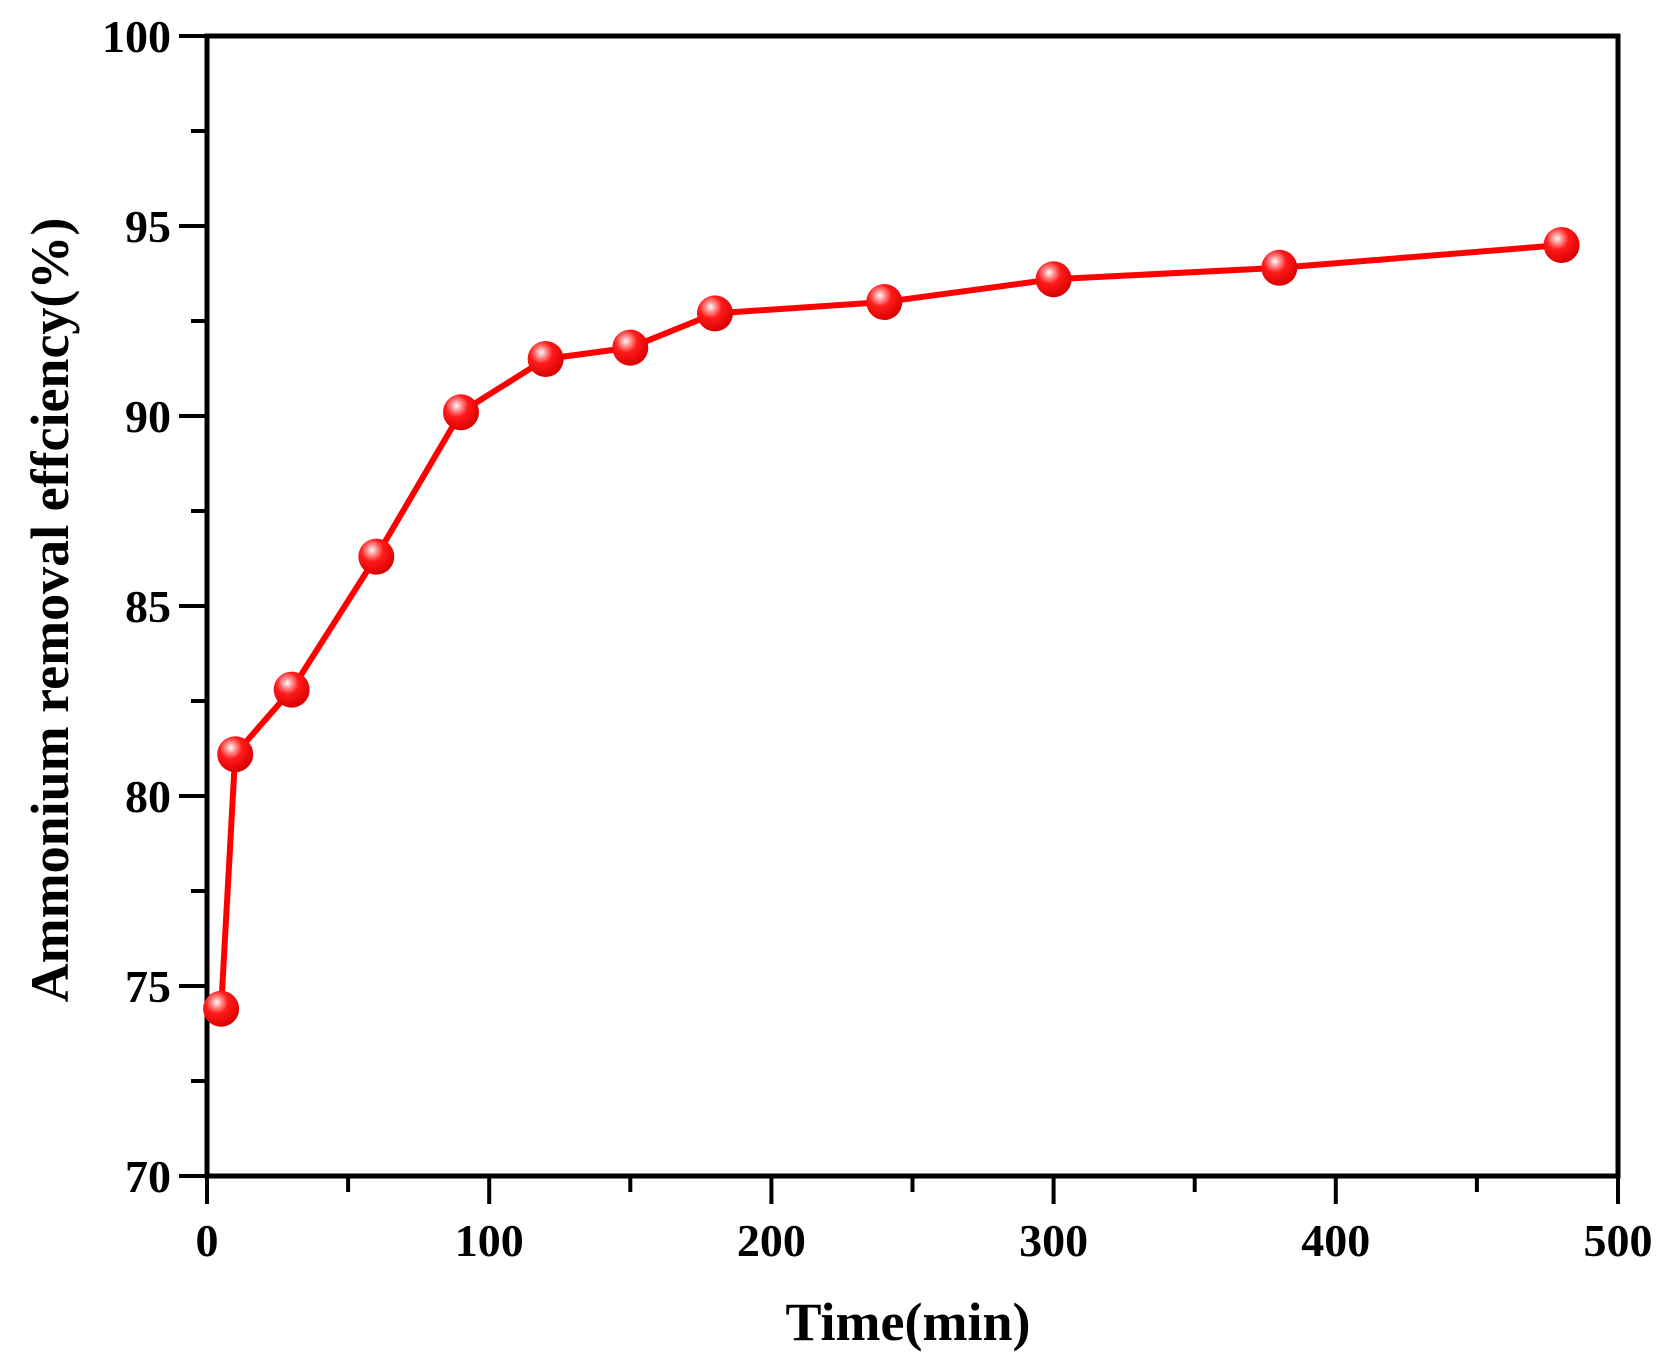  I want to click on y-tick-label: 70, so click(148, 1176).